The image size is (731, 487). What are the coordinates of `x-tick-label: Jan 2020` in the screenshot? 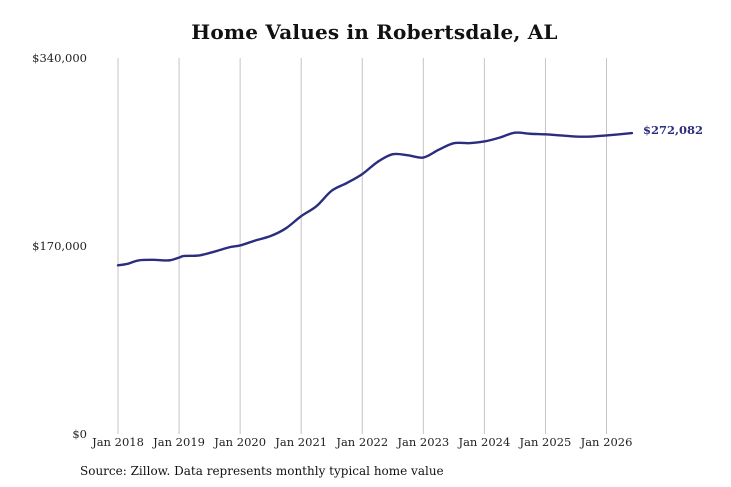 It's located at (239, 442).